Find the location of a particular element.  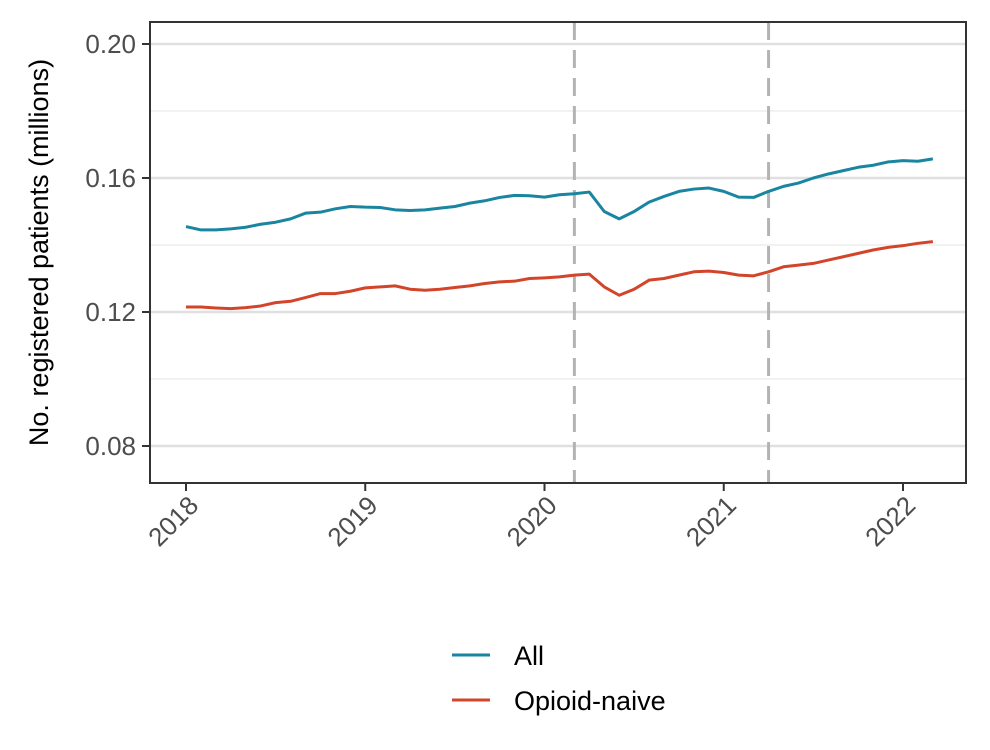

y-axis-title: No. registered patients (millions) is located at coordinates (39, 252).